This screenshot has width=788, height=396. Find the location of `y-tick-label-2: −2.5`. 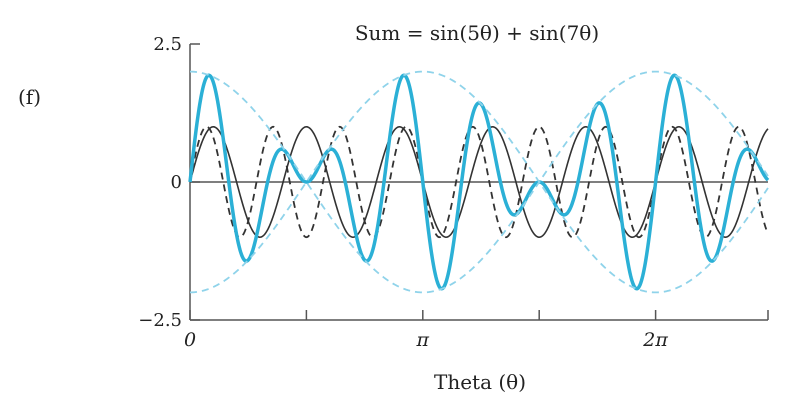

y-tick-label-2: −2.5 is located at coordinates (160, 320).